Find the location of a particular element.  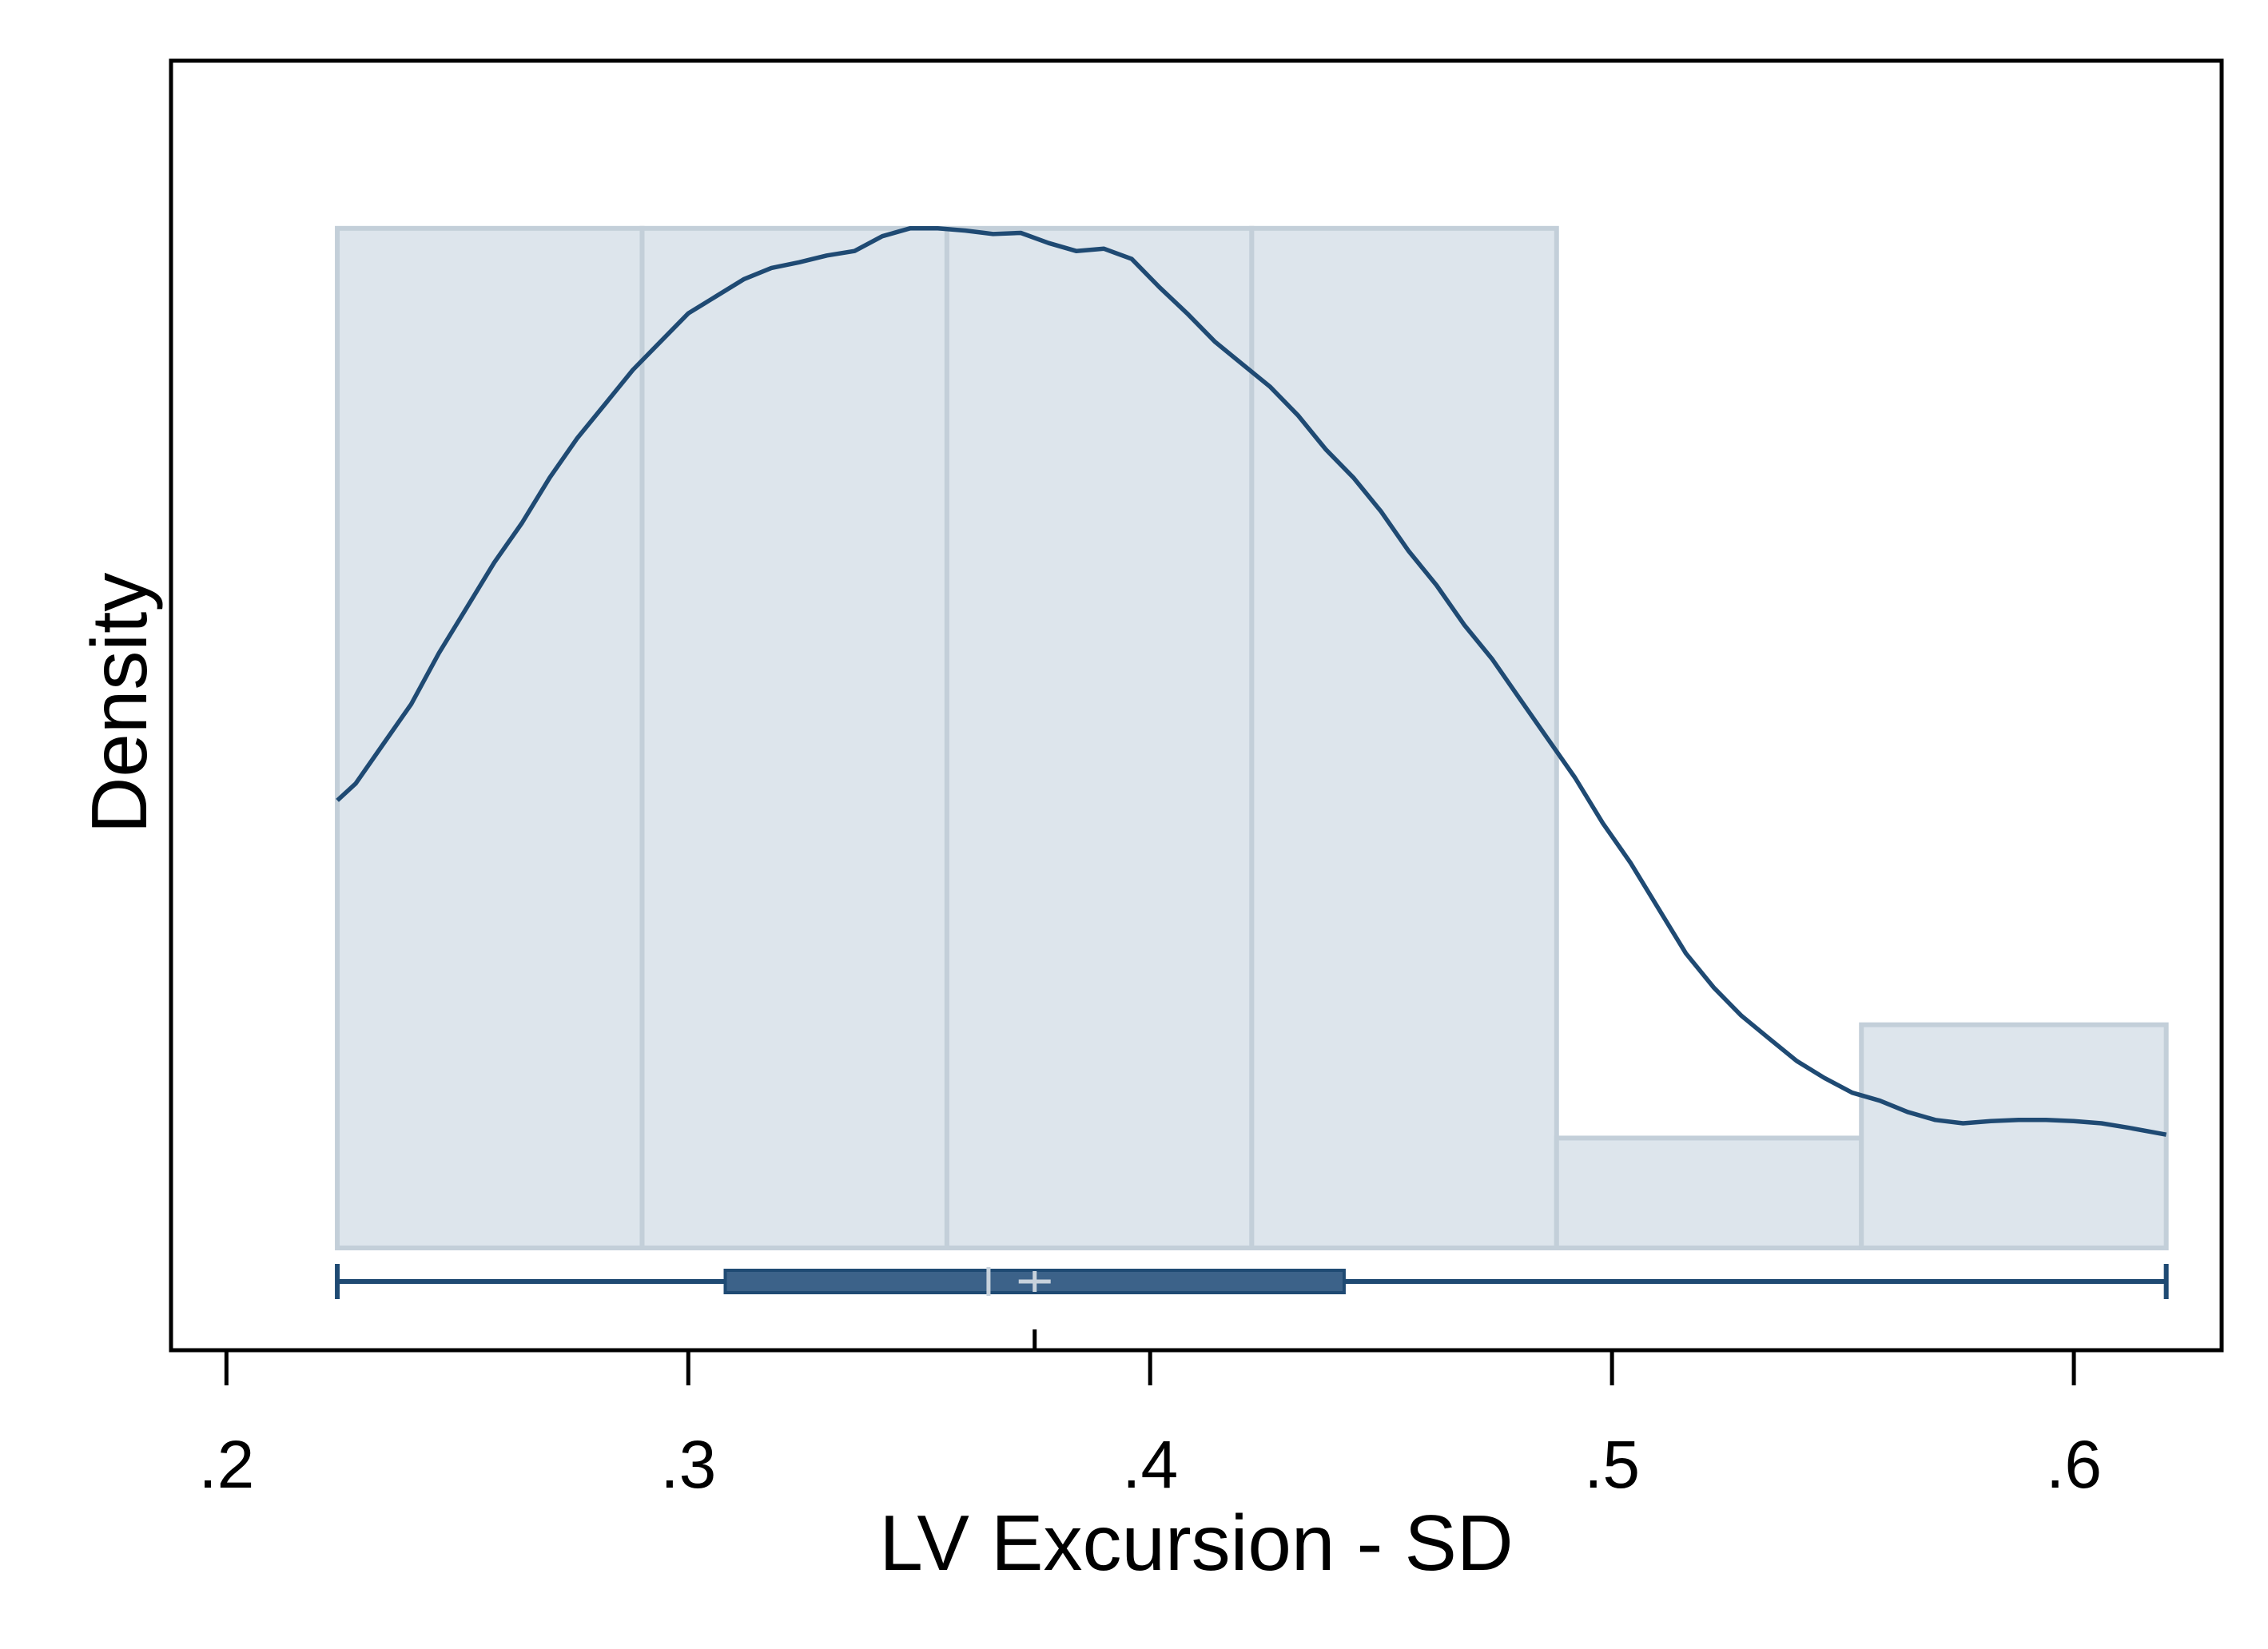

x-tick-label-3: .4 is located at coordinates (1150, 1464).